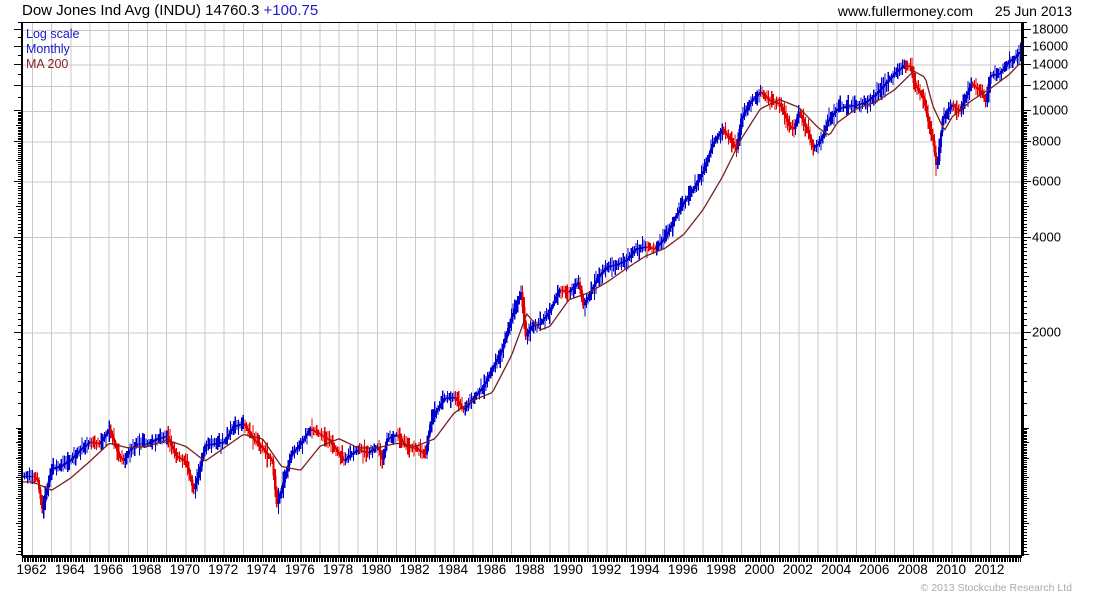 This screenshot has width=1100, height=600. What do you see at coordinates (414, 569) in the screenshot?
I see `x-tick-label: 1982` at bounding box center [414, 569].